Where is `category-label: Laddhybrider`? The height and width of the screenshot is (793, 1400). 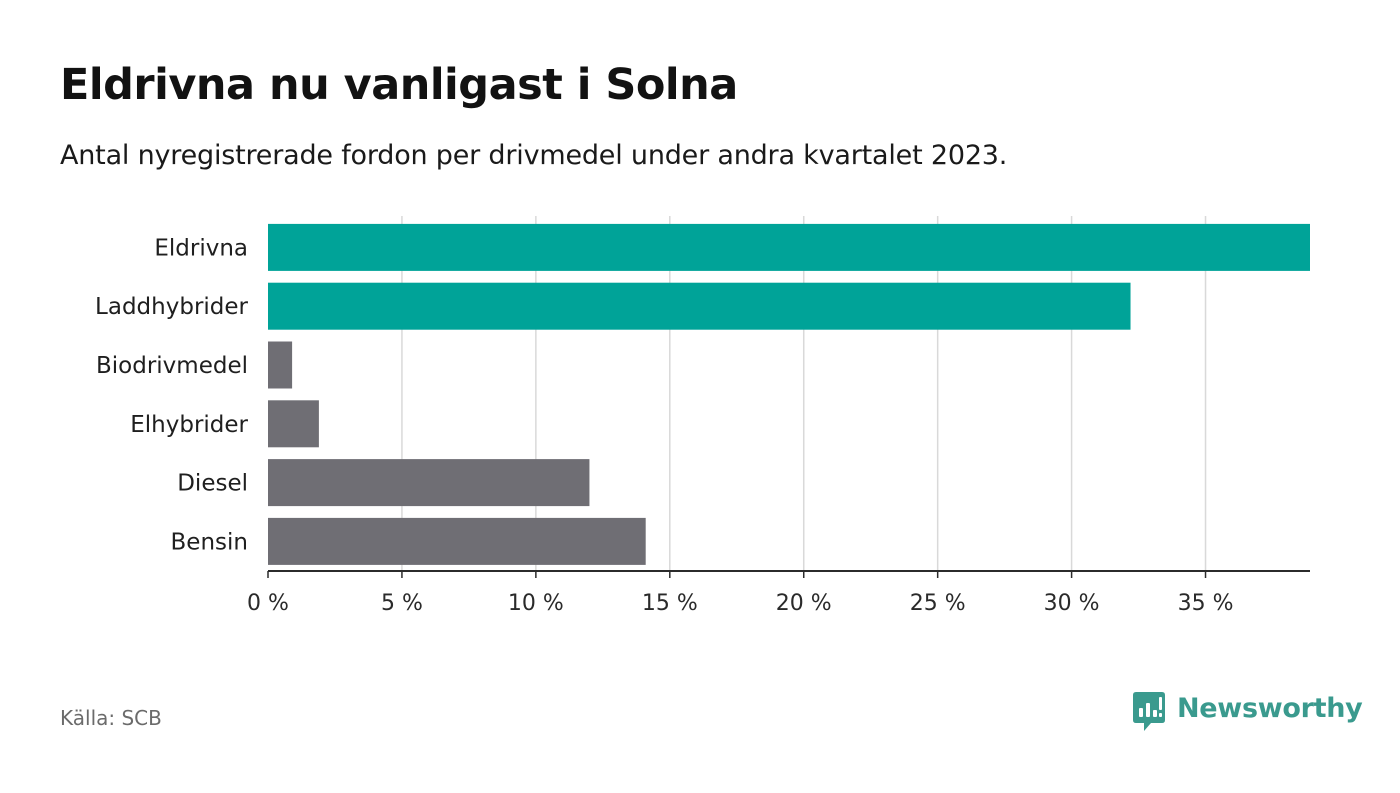
category-label: Laddhybrider is located at coordinates (171, 307).